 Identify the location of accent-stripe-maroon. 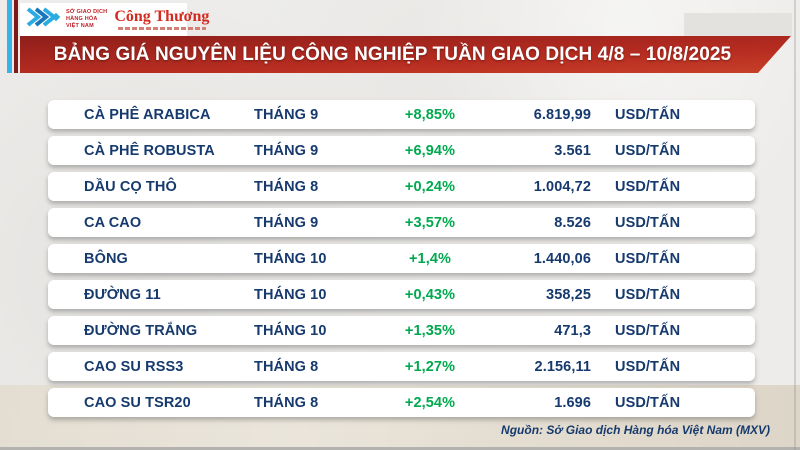
(16, 36).